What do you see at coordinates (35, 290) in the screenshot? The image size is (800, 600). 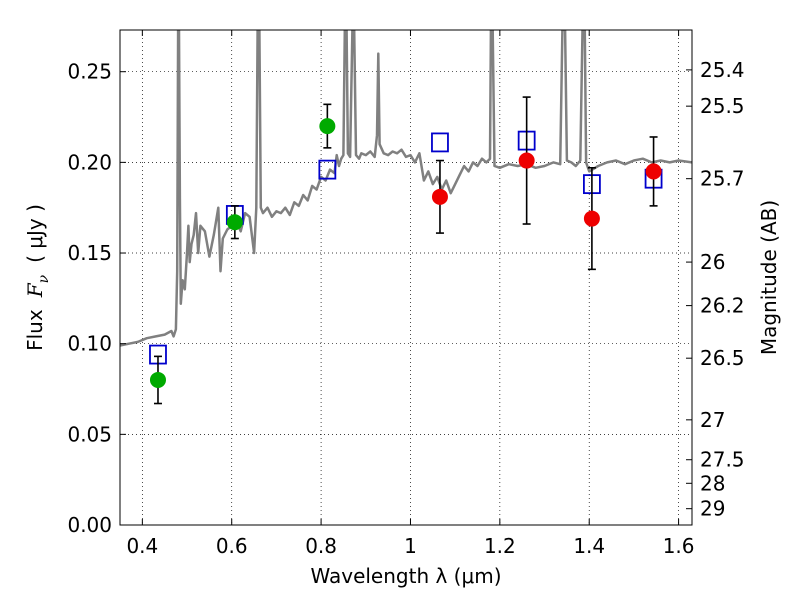 I see `y-axis-label-symbol: F` at bounding box center [35, 290].